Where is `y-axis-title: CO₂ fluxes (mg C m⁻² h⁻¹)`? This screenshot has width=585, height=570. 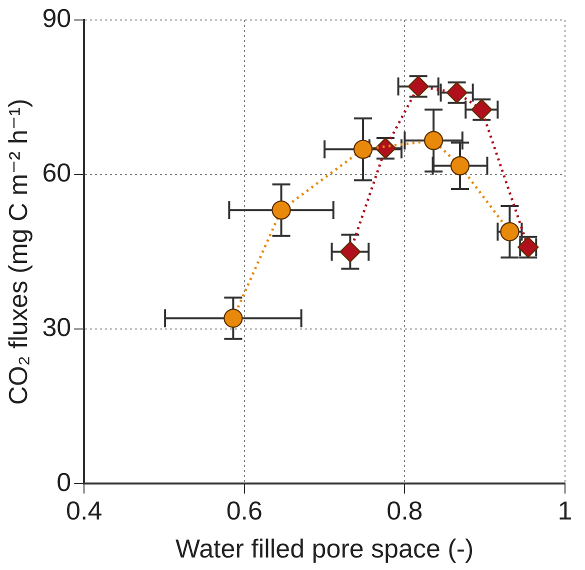
y-axis-title: CO₂ fluxes (mg C m⁻² h⁻¹) is located at coordinates (17, 251).